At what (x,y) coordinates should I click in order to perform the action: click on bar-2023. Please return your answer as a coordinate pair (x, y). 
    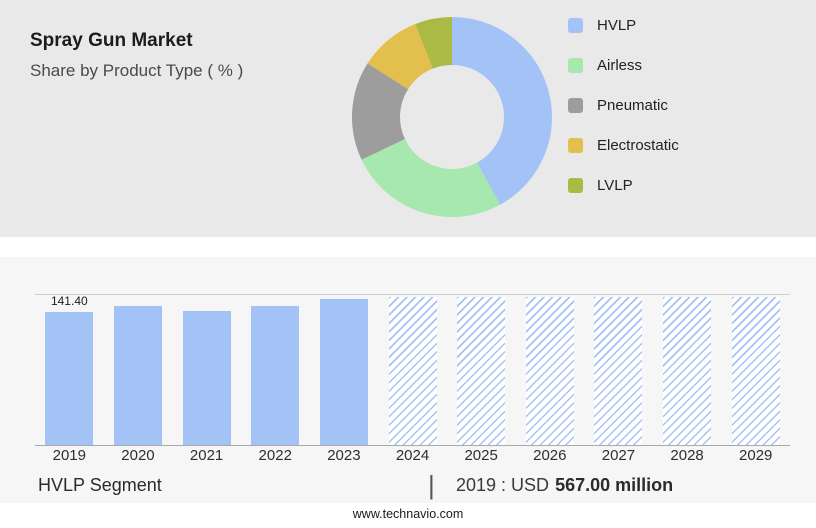
    Looking at the image, I should click on (343, 371).